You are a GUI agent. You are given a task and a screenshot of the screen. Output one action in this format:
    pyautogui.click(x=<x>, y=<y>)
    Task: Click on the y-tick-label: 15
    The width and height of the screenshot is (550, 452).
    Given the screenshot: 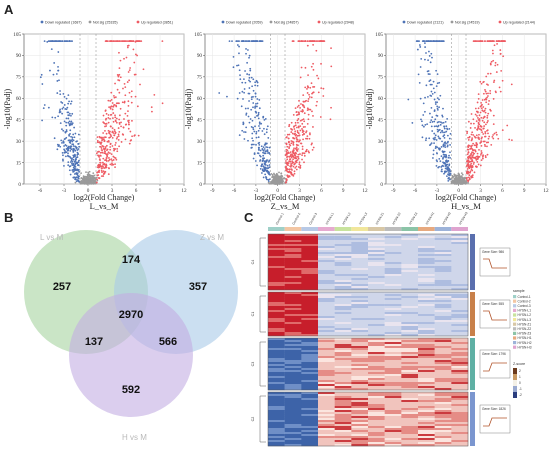 What is the action you would take?
    pyautogui.click(x=381, y=163)
    